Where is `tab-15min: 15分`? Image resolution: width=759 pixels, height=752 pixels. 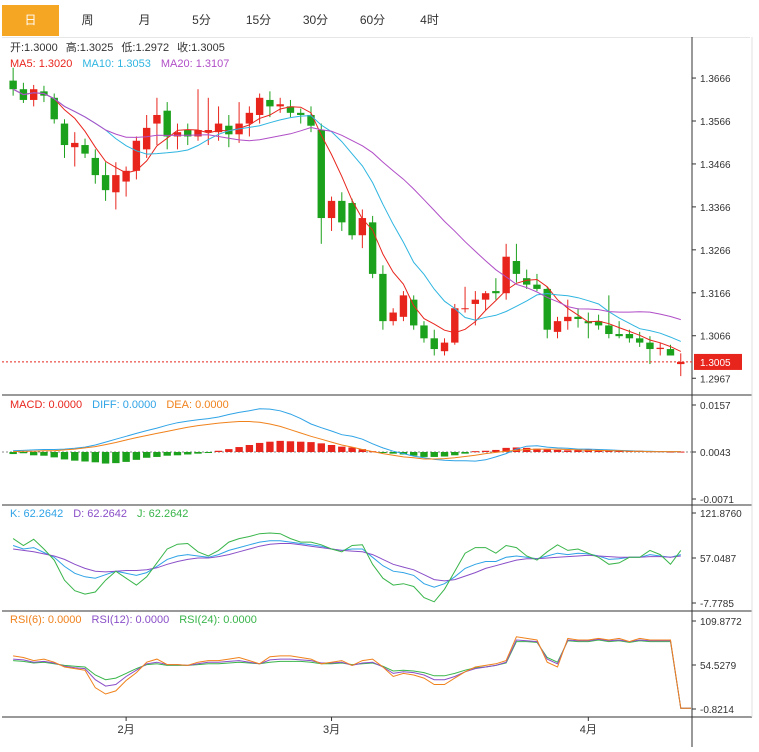
tab-15min: 15分 is located at coordinates (258, 20).